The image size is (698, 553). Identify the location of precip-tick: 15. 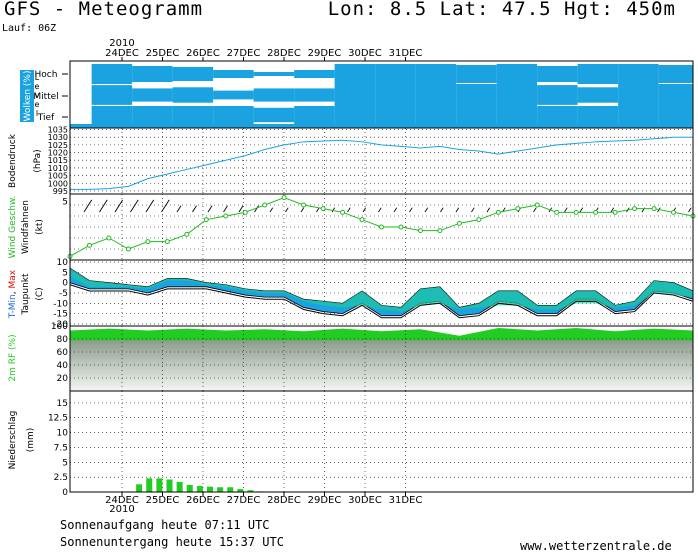
(62, 404).